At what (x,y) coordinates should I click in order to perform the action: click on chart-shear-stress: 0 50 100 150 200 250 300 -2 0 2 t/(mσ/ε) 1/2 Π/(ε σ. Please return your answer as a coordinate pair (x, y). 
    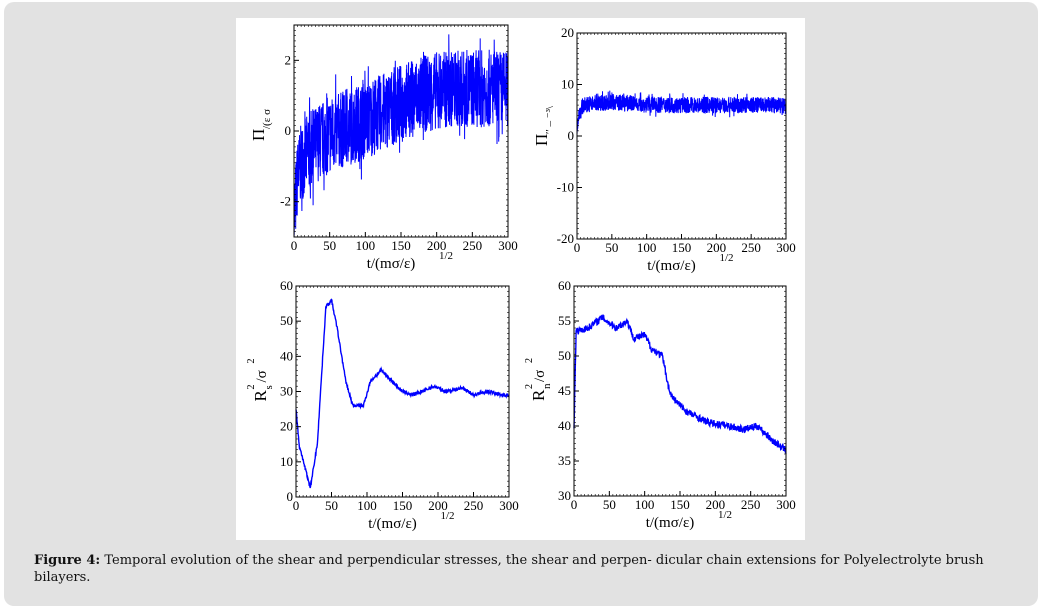
    Looking at the image, I should click on (383, 148).